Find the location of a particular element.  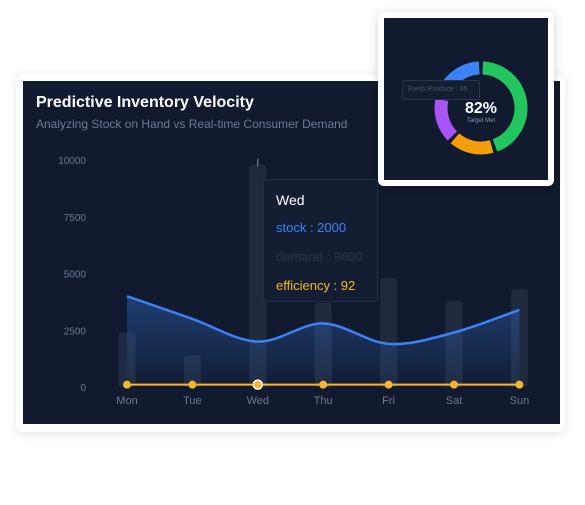

x-tick-label: Tue is located at coordinates (192, 401).